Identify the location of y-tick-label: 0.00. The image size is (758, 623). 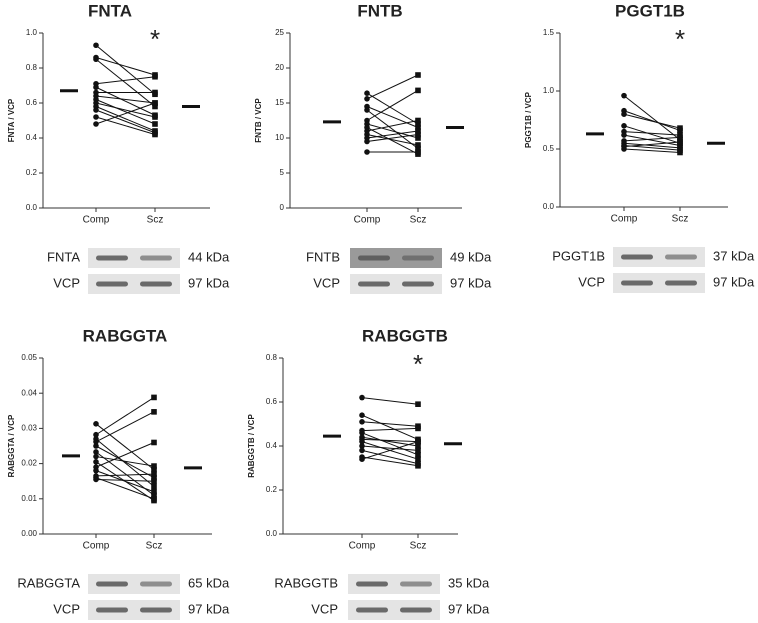
(29, 533).